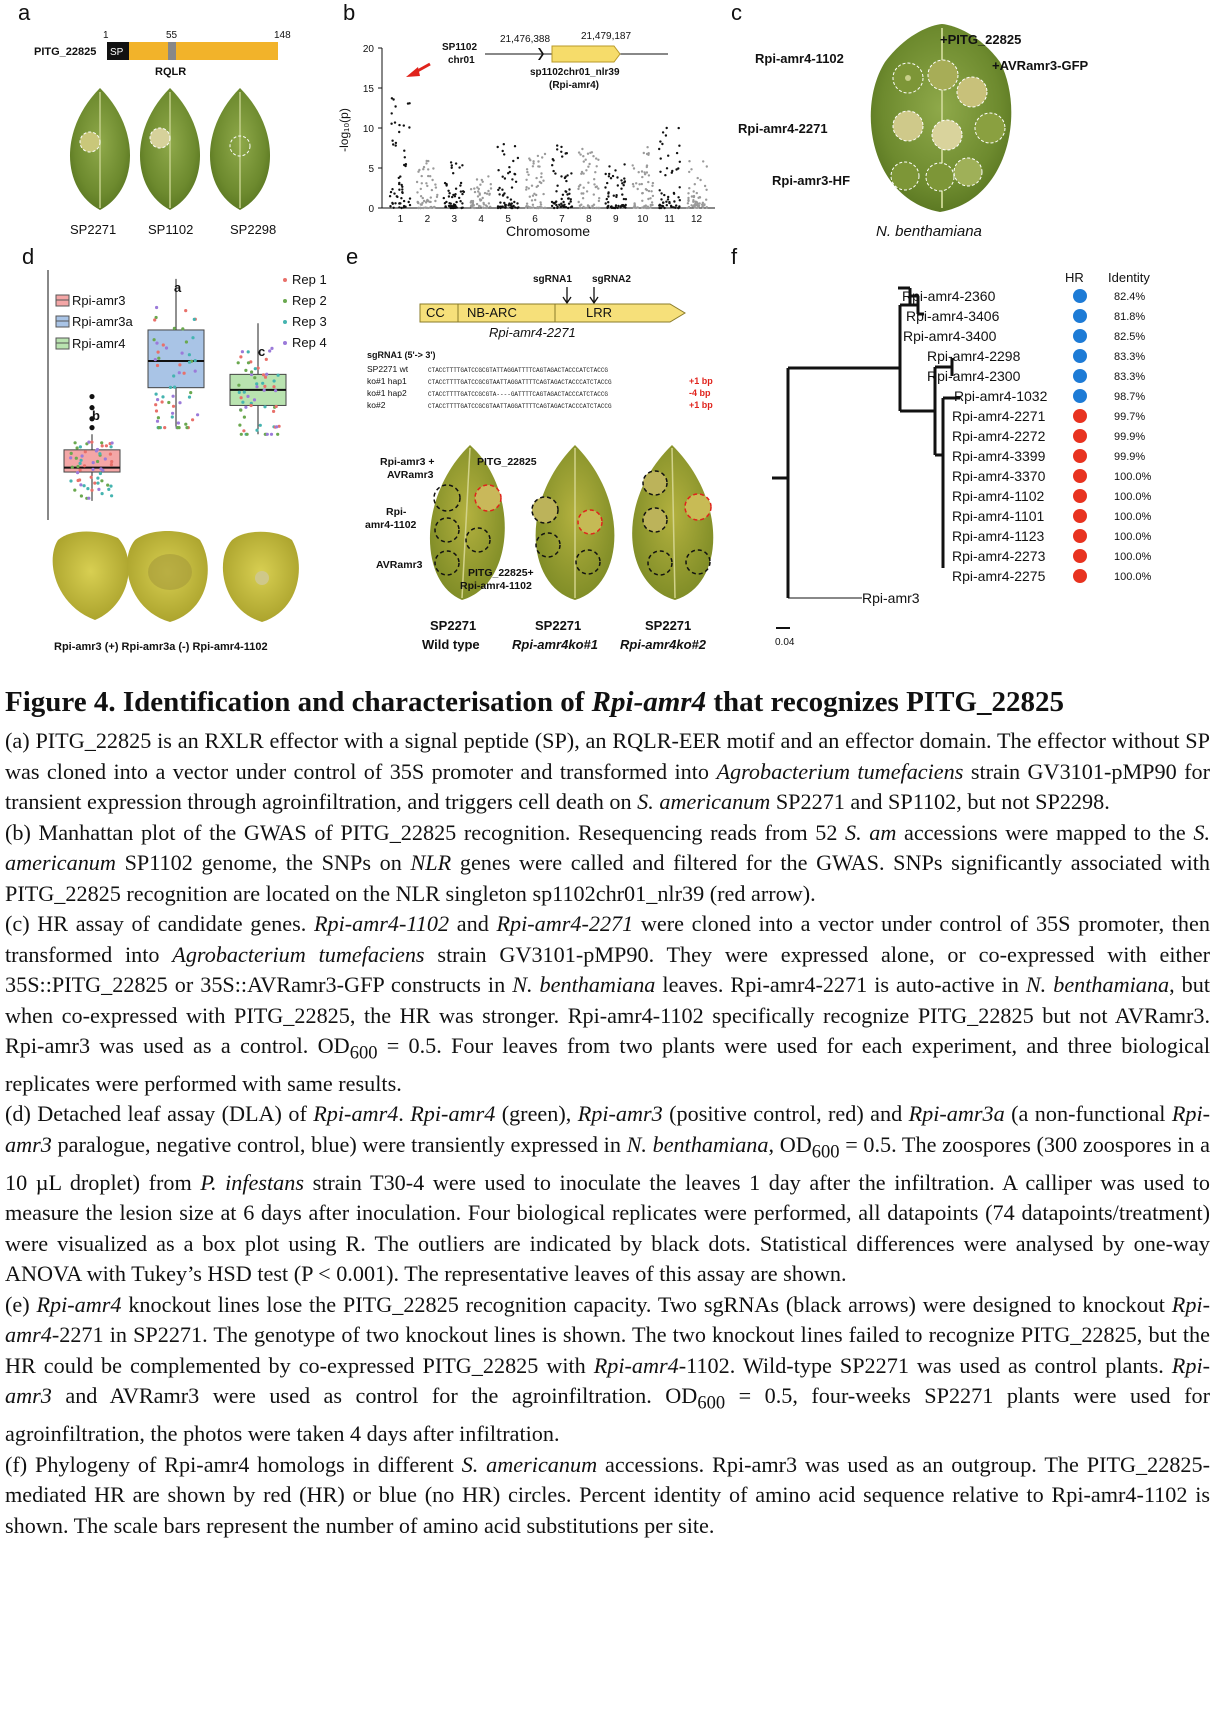 The width and height of the screenshot is (1218, 1726). Describe the element at coordinates (1133, 517) in the screenshot. I see `taxon-identity: 100.0%` at that location.